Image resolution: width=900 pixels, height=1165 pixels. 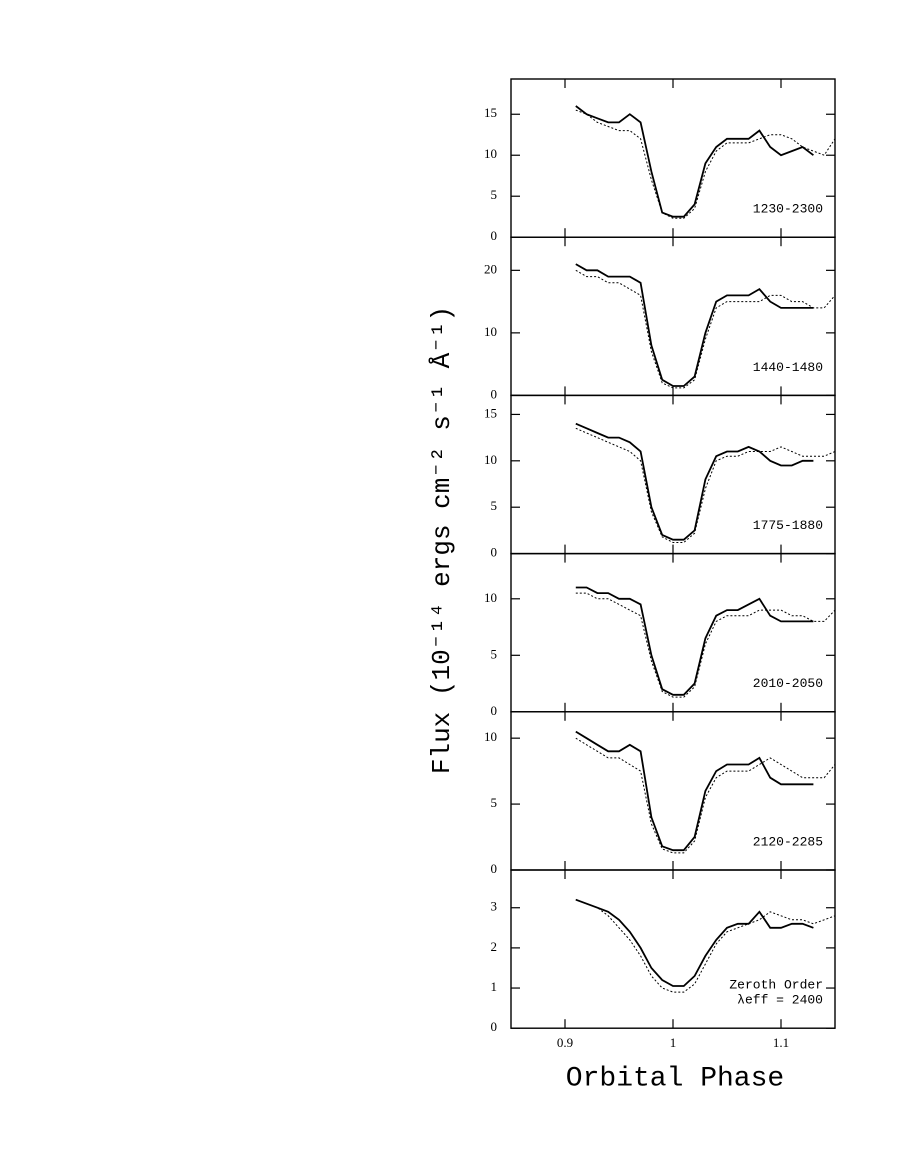 I want to click on x-tick-label: 0.9, so click(x=565, y=1042).